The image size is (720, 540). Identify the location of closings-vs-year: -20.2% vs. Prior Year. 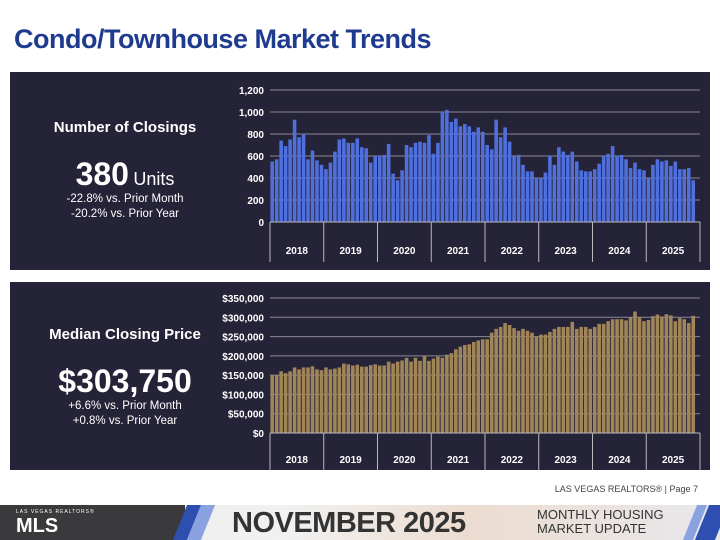
(125, 214).